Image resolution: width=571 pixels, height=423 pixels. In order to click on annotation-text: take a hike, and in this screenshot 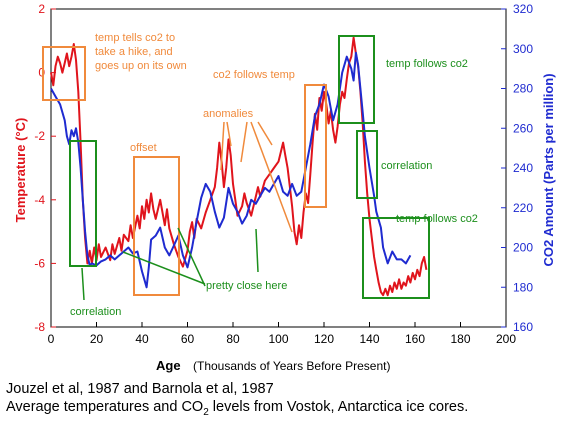, I will do `click(134, 52)`.